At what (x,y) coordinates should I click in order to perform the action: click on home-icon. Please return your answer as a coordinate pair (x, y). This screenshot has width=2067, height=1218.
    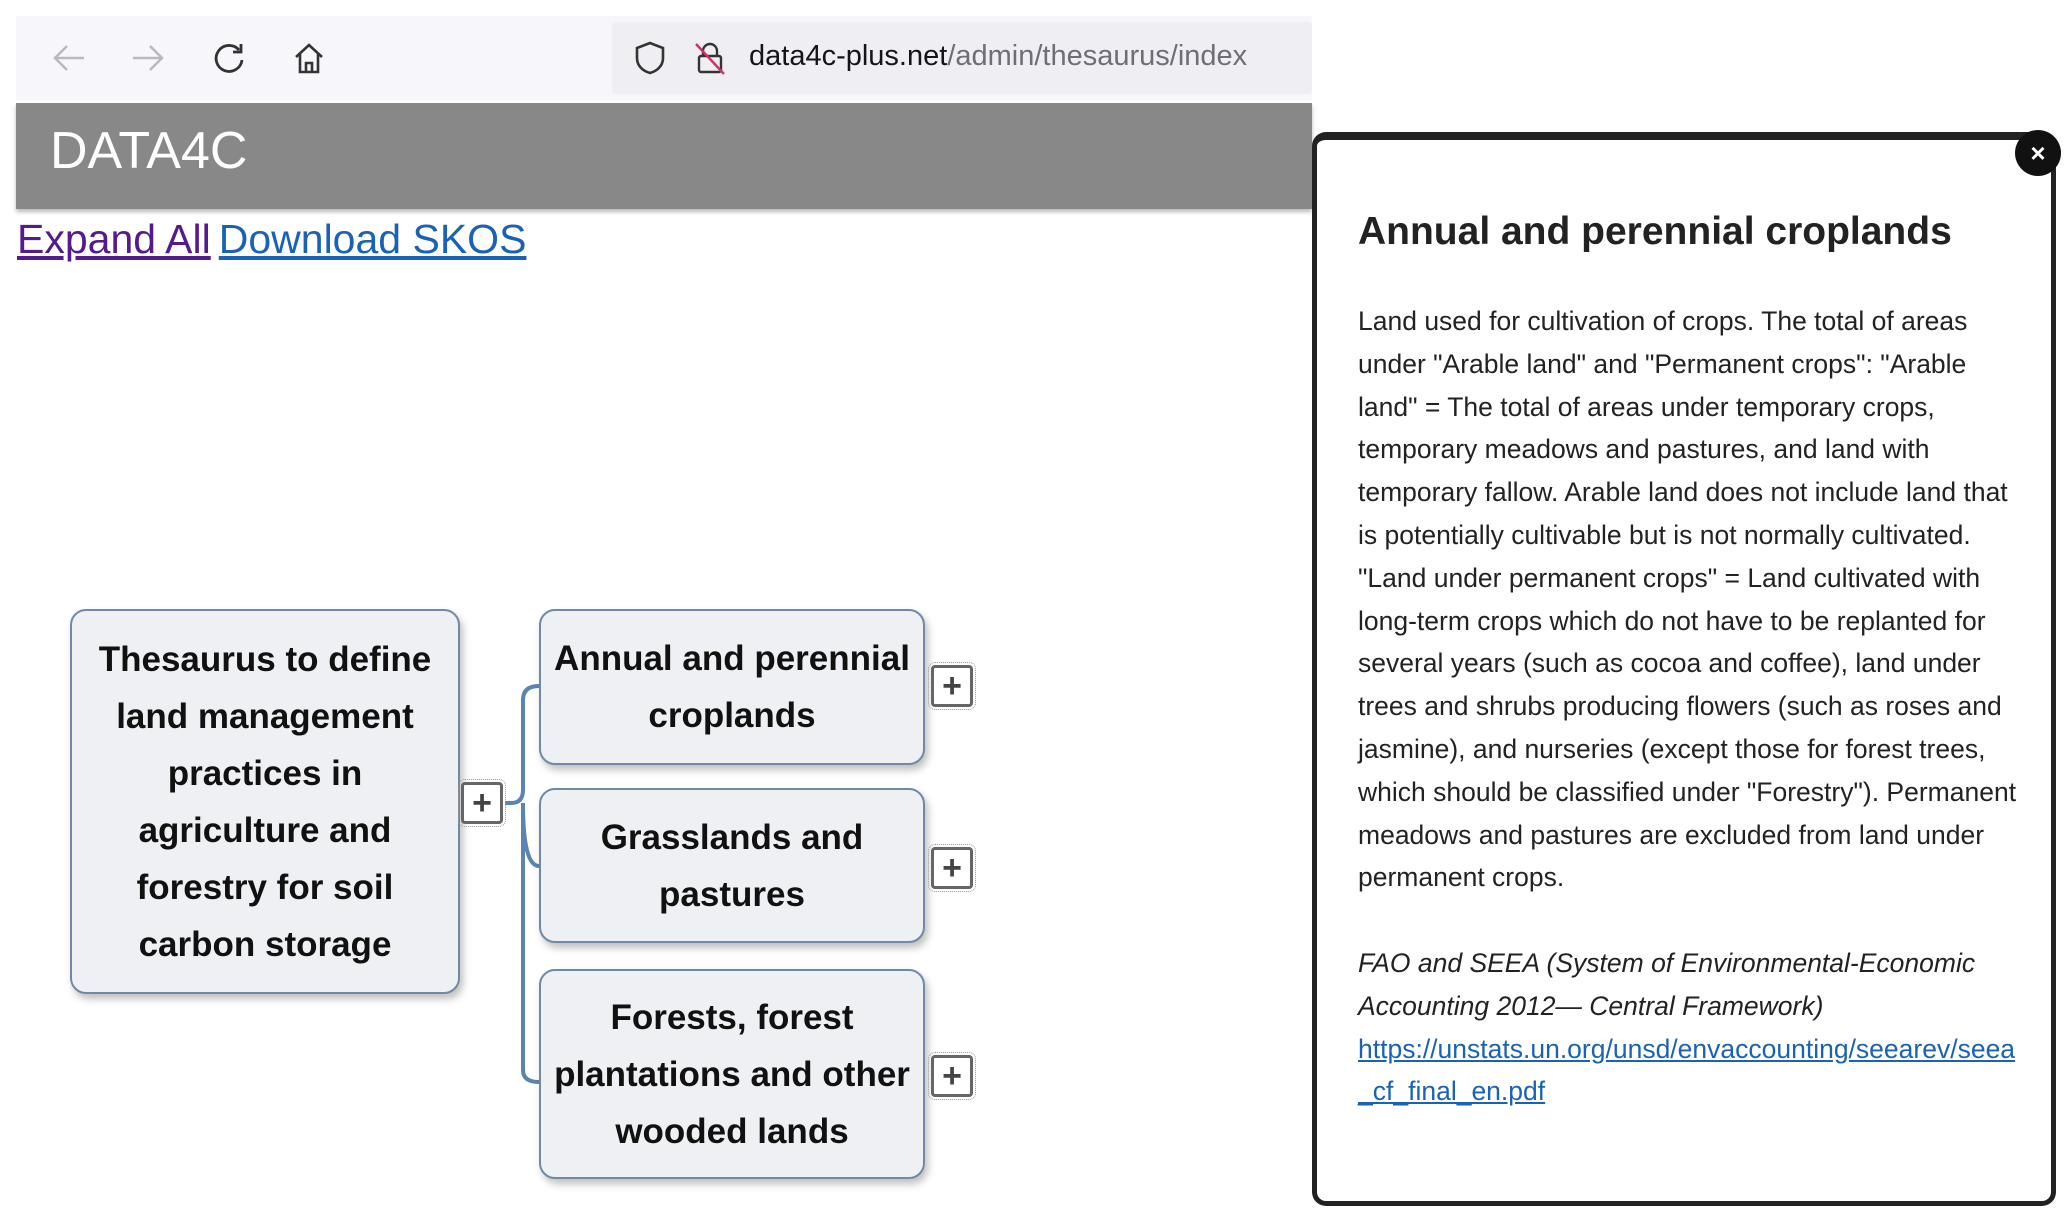
    Looking at the image, I should click on (309, 58).